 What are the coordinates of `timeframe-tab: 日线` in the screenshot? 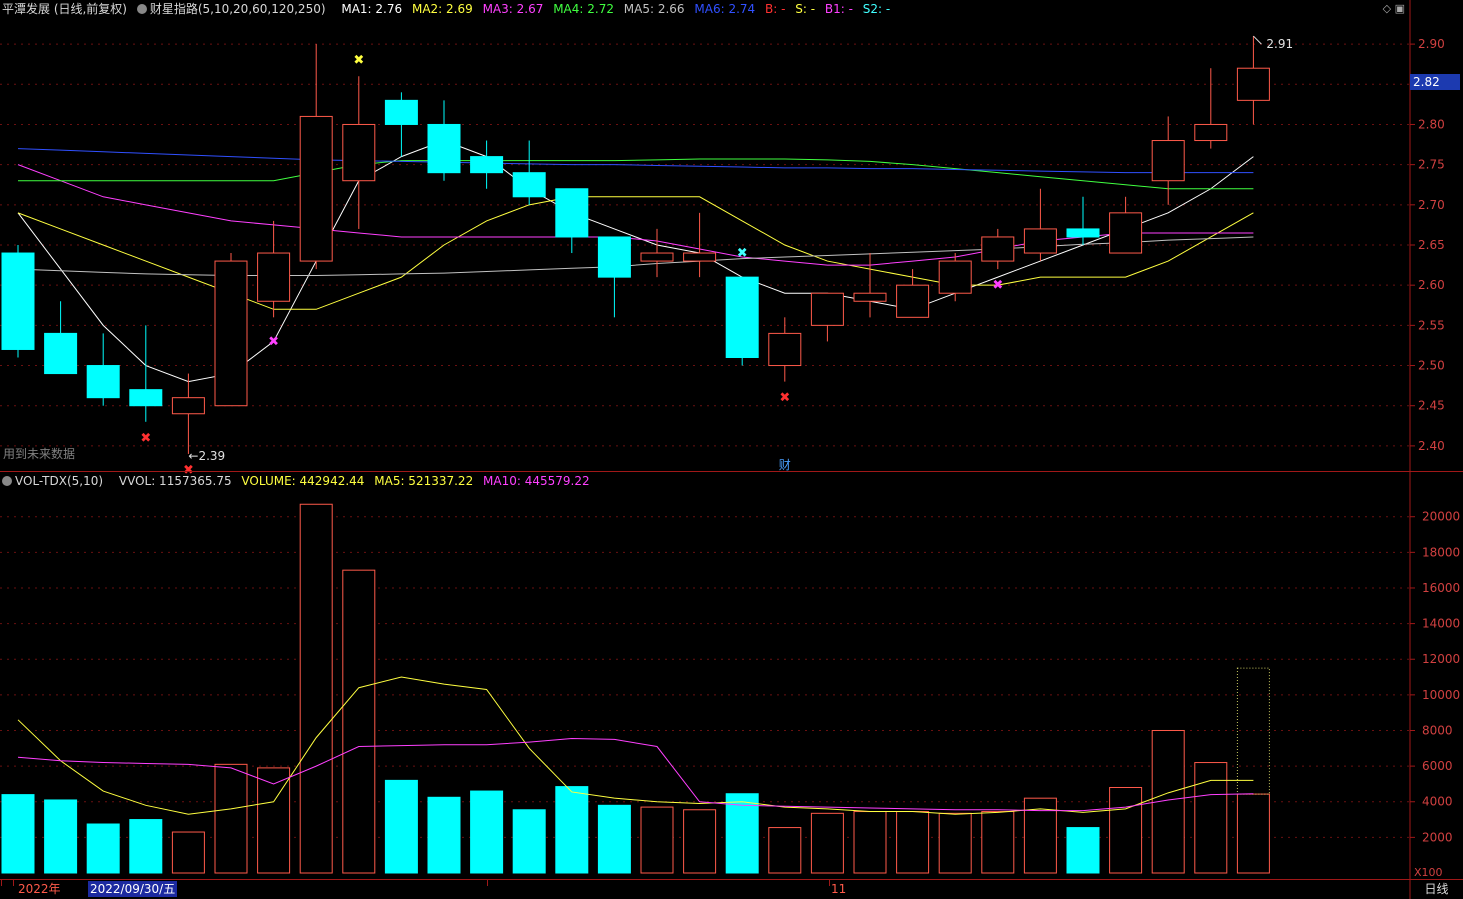 It's located at (1436, 889).